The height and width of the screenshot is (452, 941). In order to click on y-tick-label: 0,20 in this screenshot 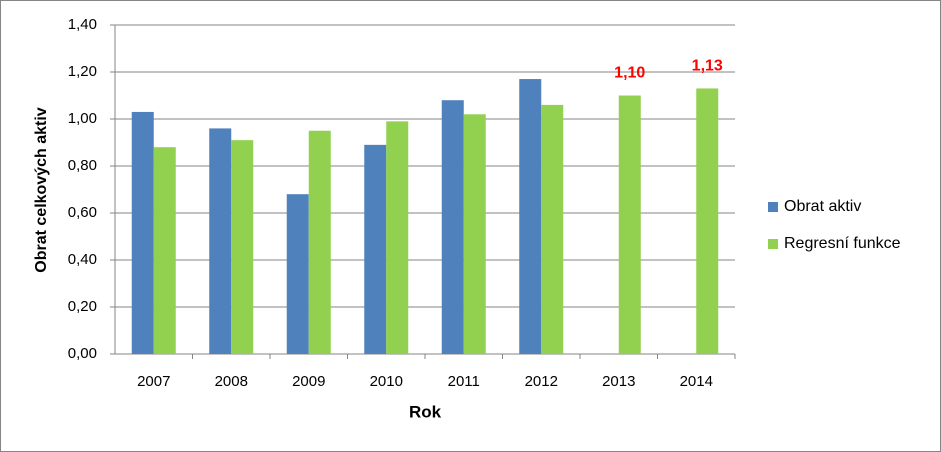, I will do `click(82, 306)`.